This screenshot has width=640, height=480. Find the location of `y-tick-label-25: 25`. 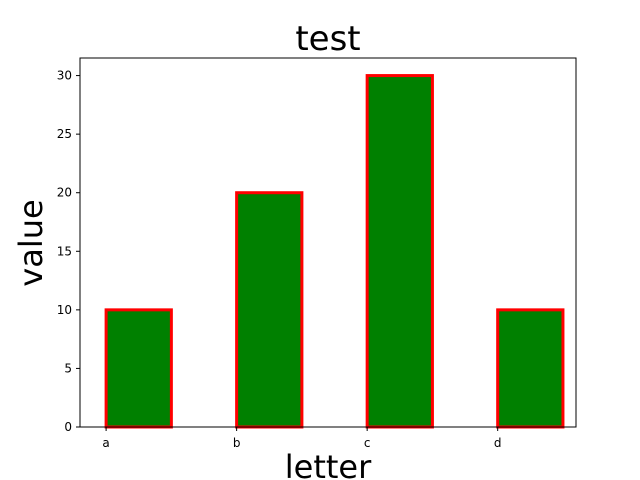

y-tick-label-25: 25 is located at coordinates (64, 134).